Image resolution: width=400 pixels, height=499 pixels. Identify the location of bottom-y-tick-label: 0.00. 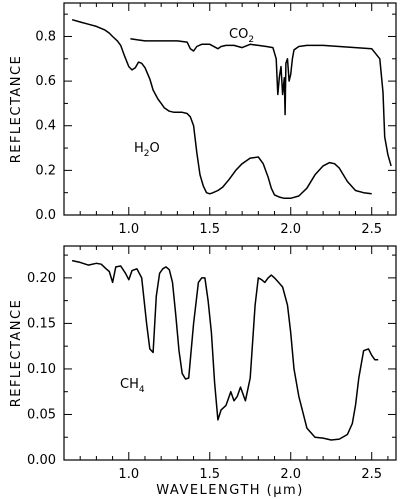
(41, 460).